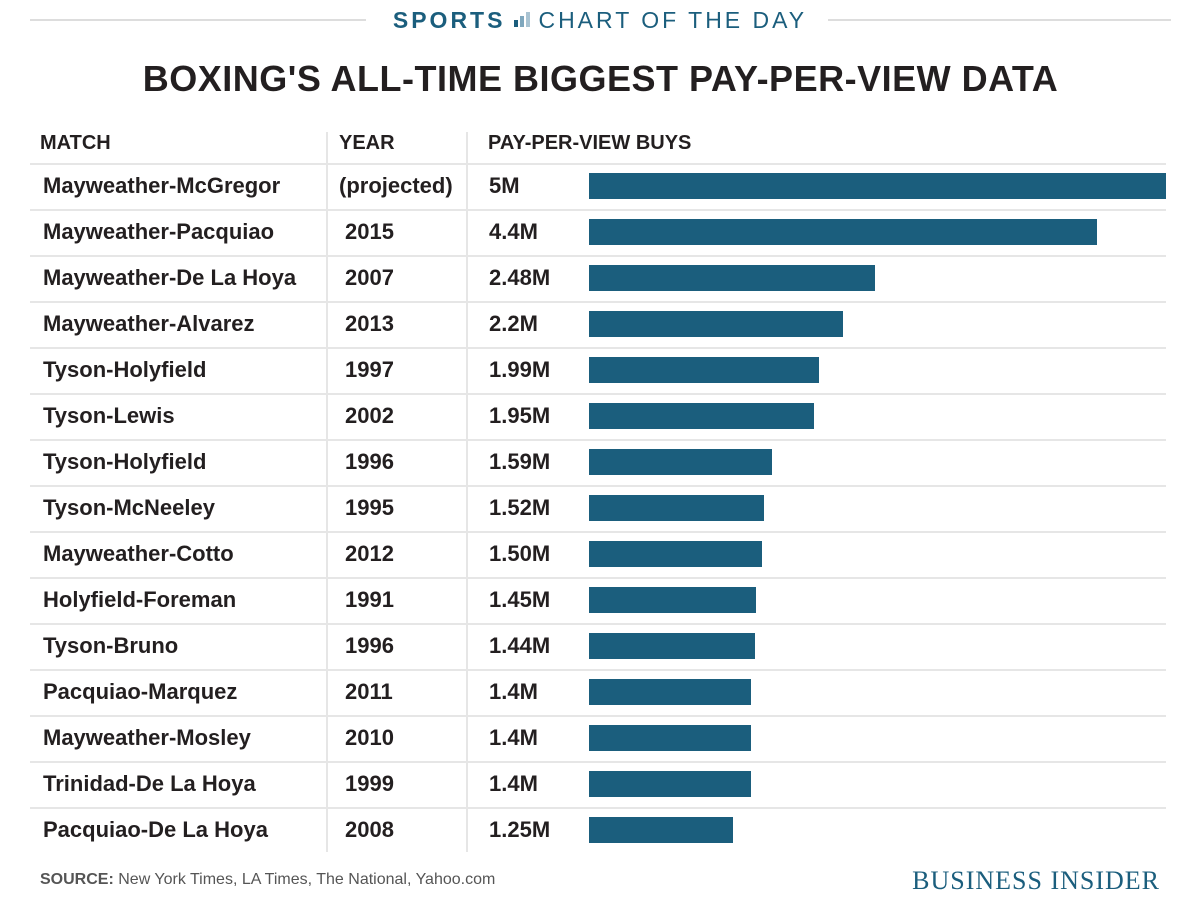 The width and height of the screenshot is (1201, 900). I want to click on buys-value-label: 1.44M, so click(520, 645).